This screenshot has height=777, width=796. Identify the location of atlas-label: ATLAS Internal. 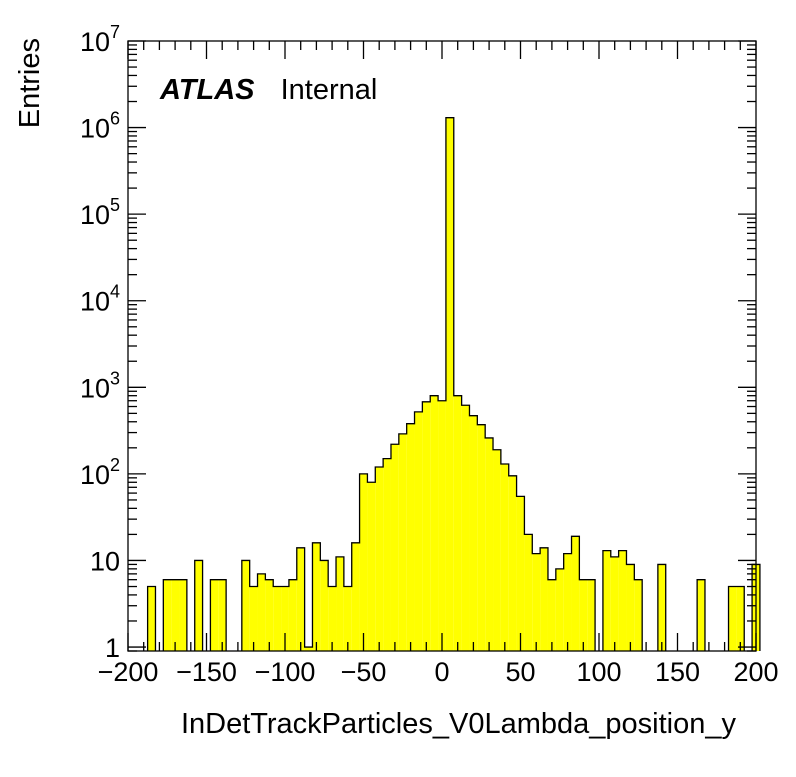
(268, 90).